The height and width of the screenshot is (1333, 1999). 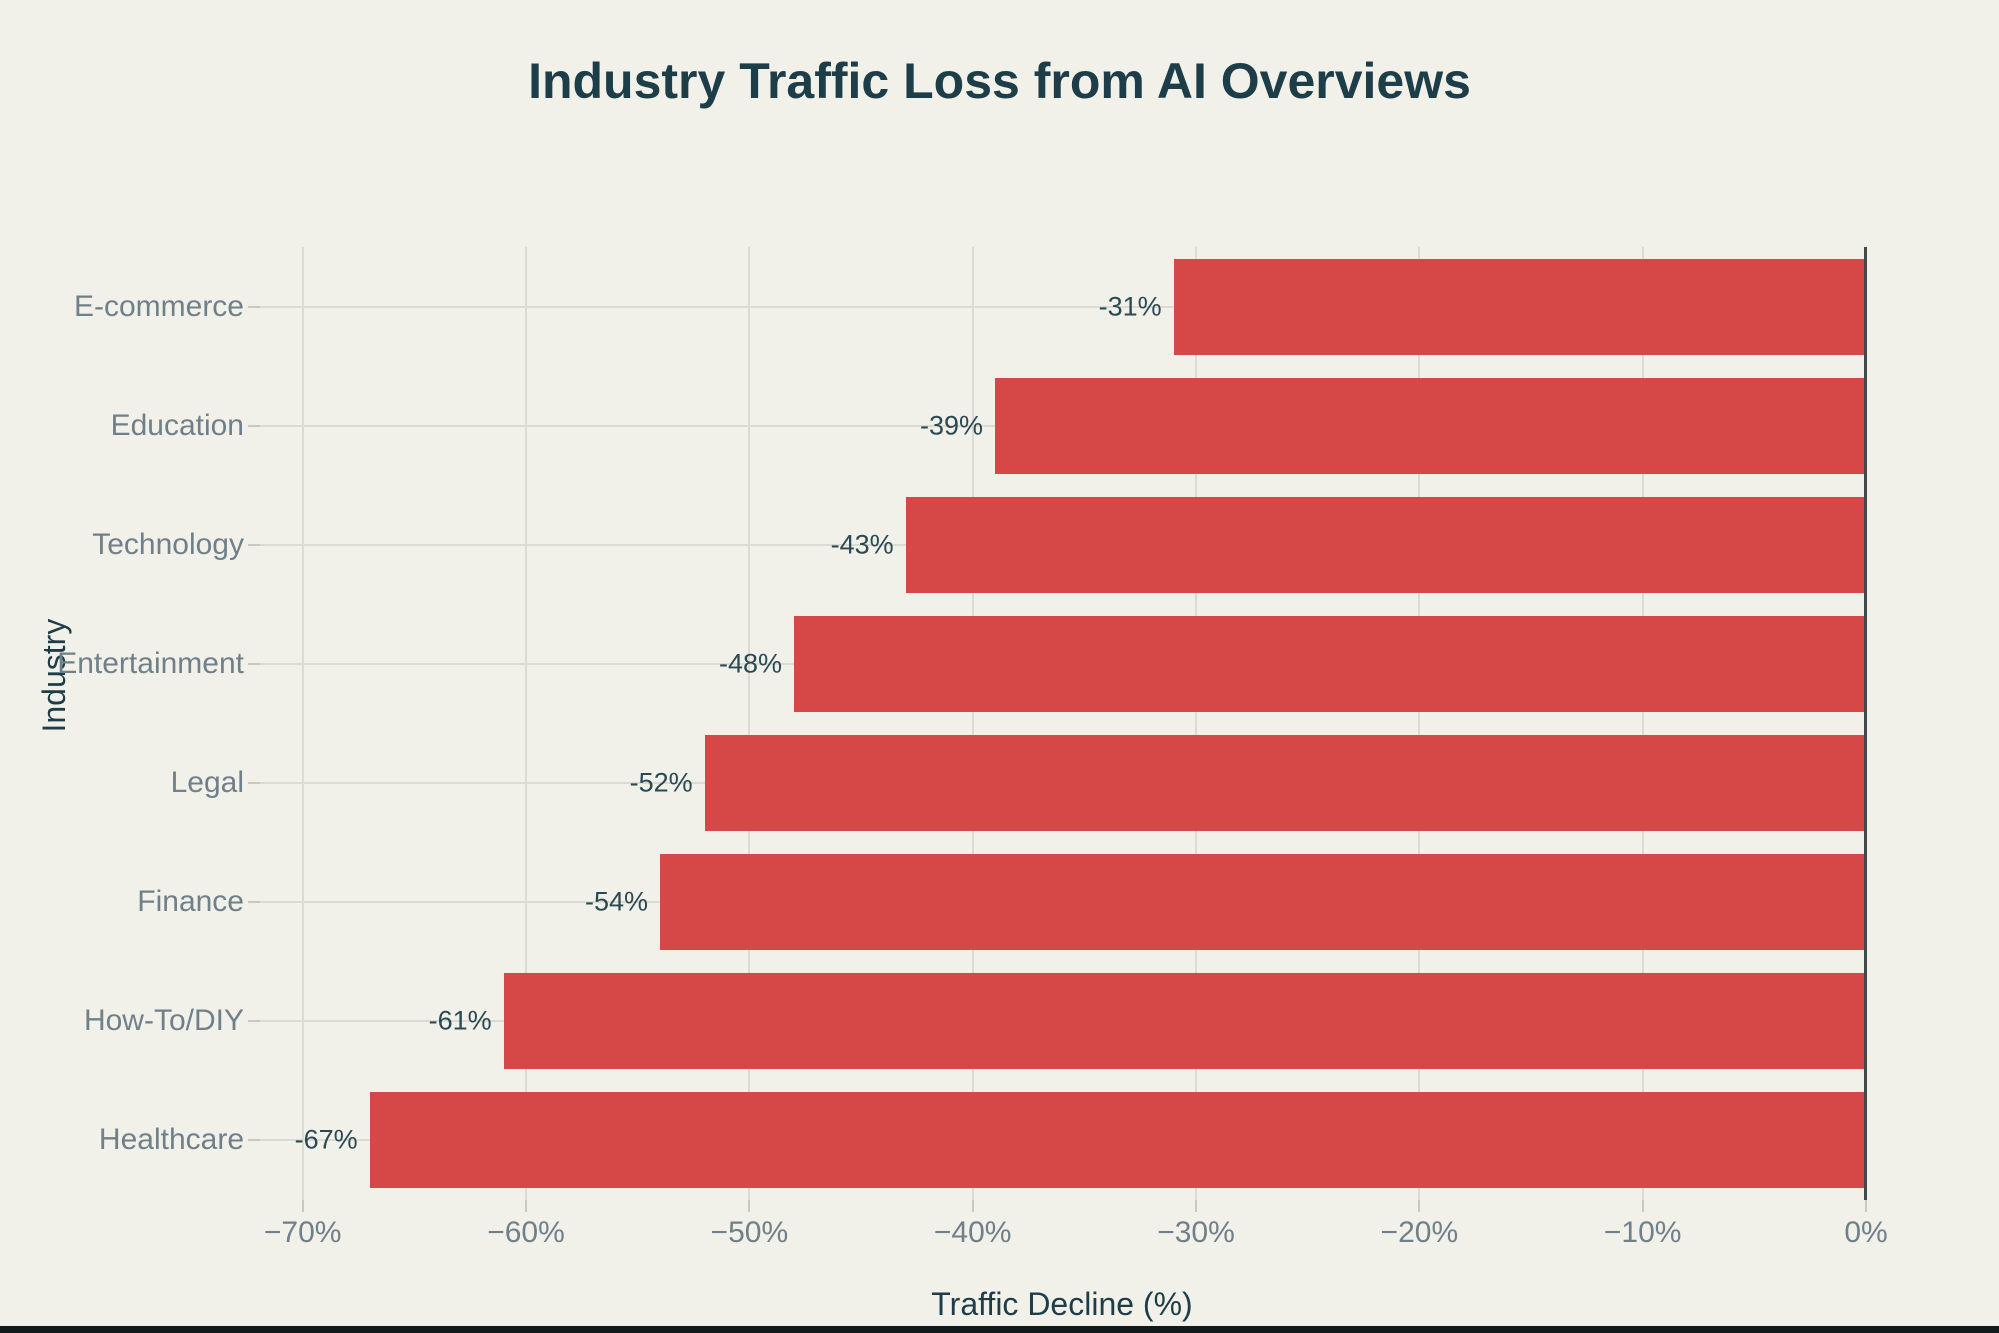 I want to click on x-tick-label: −60%, so click(x=526, y=1232).